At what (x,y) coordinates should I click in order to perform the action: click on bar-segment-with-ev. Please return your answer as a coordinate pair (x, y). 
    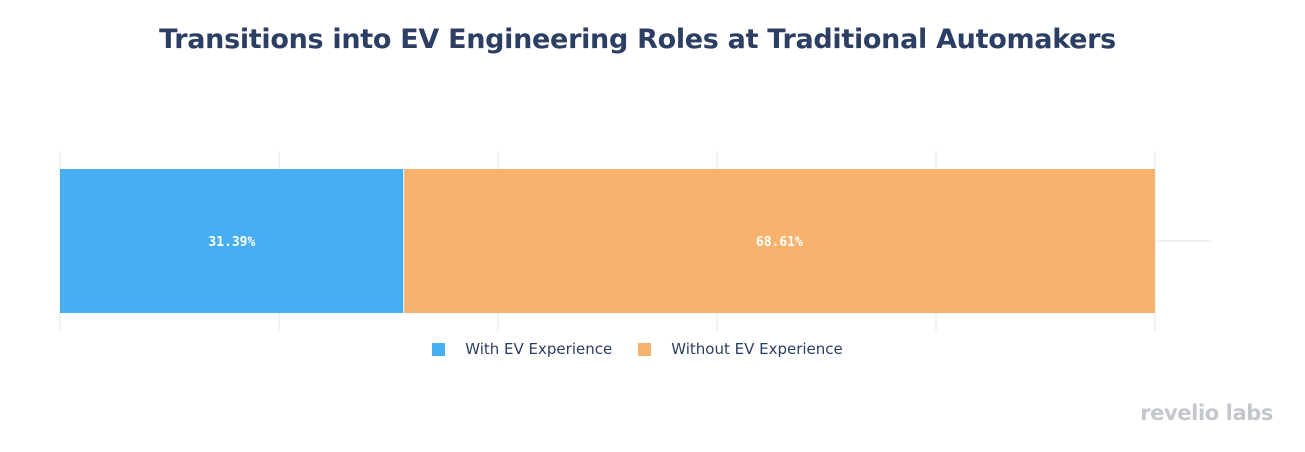
    Looking at the image, I should click on (232, 241).